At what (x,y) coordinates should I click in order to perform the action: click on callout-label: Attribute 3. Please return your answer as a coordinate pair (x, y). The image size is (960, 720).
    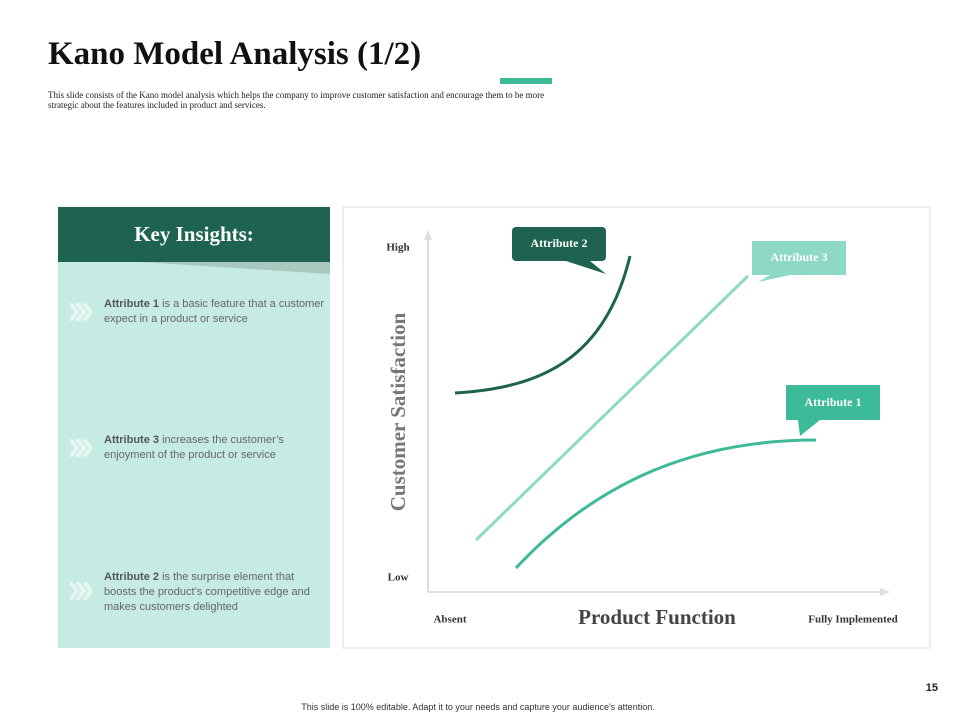
    Looking at the image, I should click on (799, 257).